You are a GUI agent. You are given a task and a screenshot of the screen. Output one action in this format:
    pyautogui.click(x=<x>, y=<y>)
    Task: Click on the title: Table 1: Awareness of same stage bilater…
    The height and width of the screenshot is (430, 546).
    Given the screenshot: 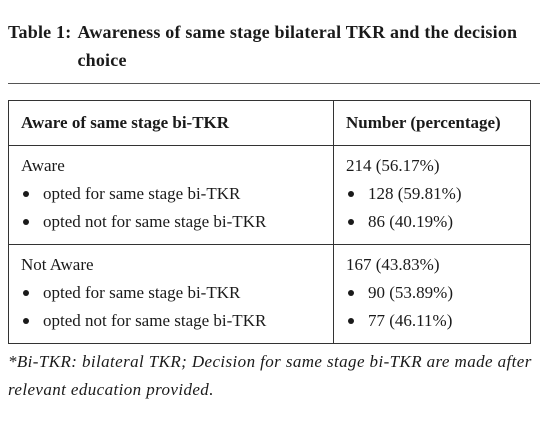 What is the action you would take?
    pyautogui.click(x=273, y=46)
    